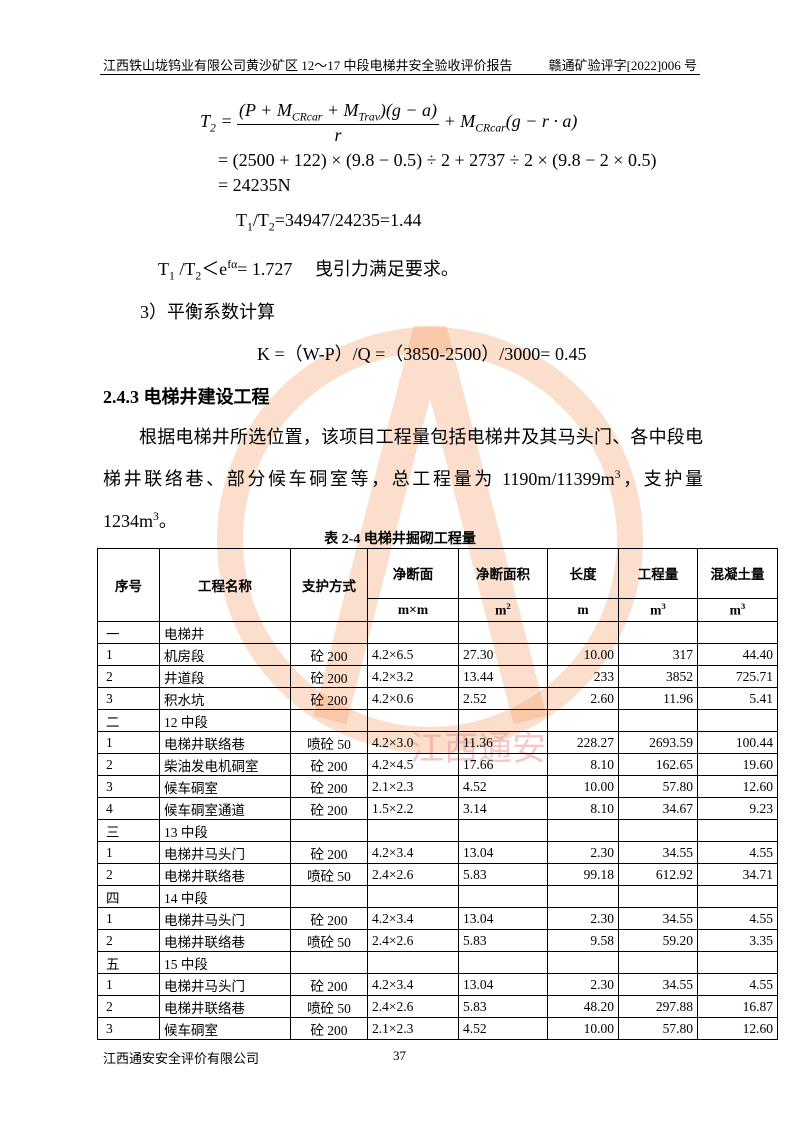 This screenshot has height=1131, width=800. What do you see at coordinates (583, 786) in the screenshot?
I see `table-cell: 10.00` at bounding box center [583, 786].